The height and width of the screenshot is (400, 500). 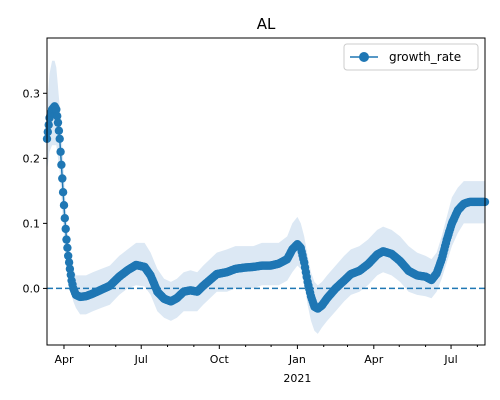 What do you see at coordinates (364, 57) in the screenshot?
I see `legend-marker` at bounding box center [364, 57].